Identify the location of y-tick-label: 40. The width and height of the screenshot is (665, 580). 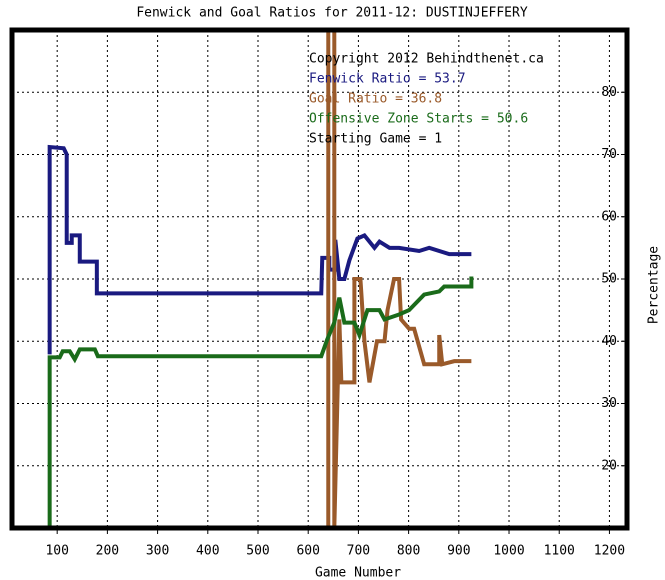
(609, 341).